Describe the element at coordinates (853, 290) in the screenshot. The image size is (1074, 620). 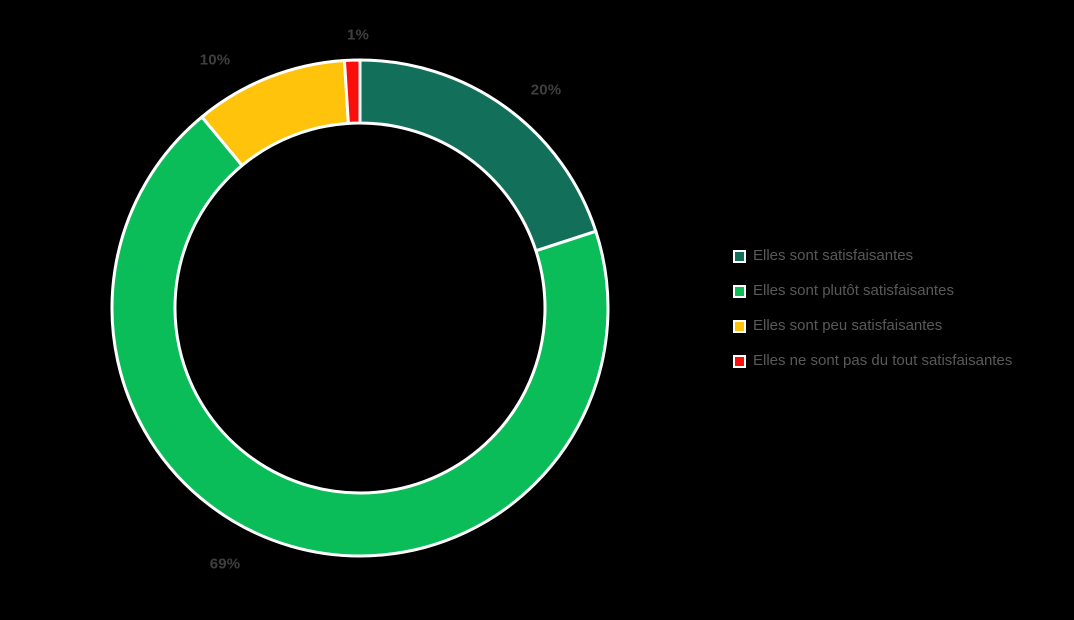
I see `legend-label: Elles sont plutôt satisfaisantes` at that location.